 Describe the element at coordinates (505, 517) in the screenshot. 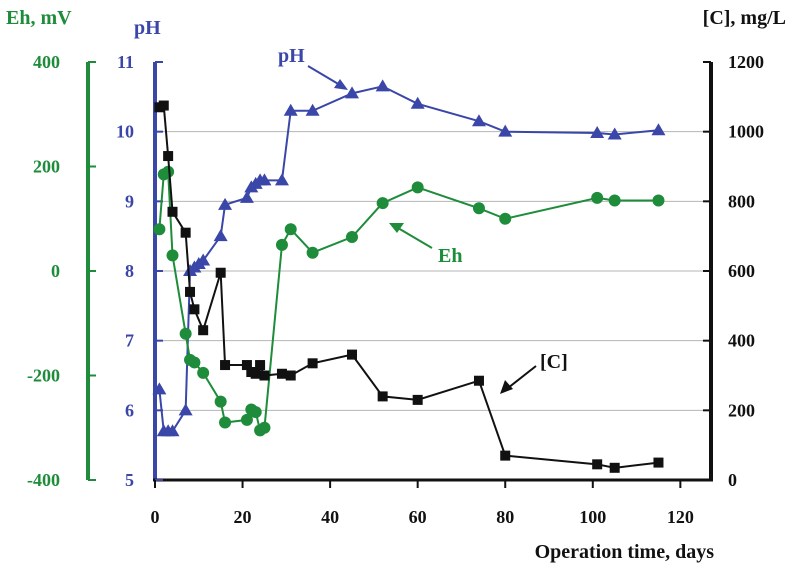

I see `x-tick-label: 80` at that location.